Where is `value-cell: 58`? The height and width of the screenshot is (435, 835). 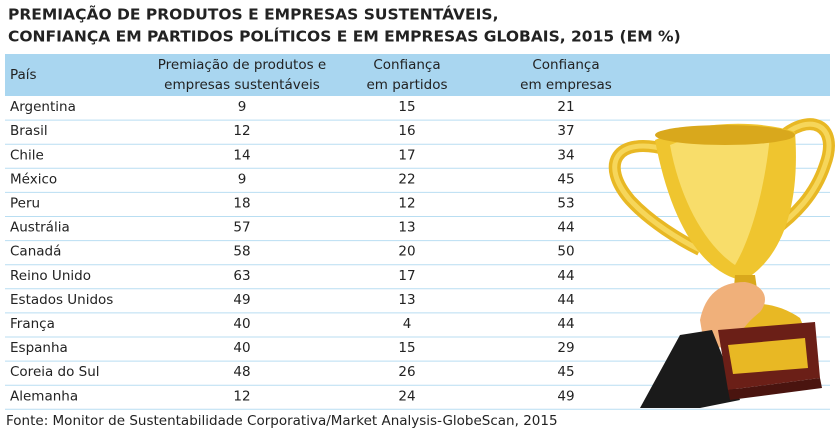
value-cell: 58 is located at coordinates (241, 252).